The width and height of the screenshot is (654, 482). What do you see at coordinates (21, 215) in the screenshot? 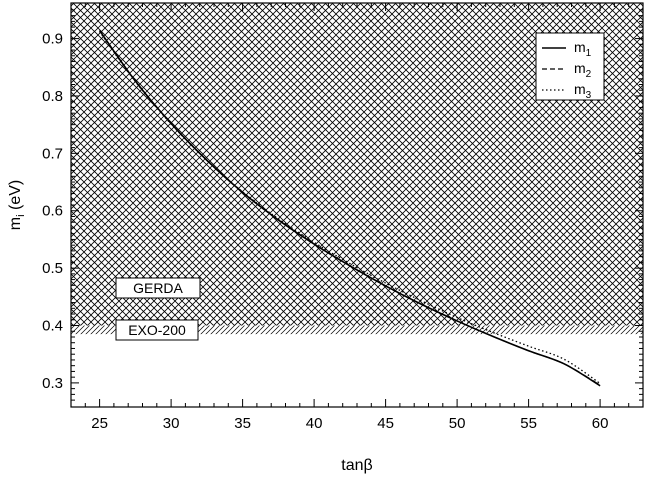
I see `y-axis-title-sub: i` at bounding box center [21, 215].